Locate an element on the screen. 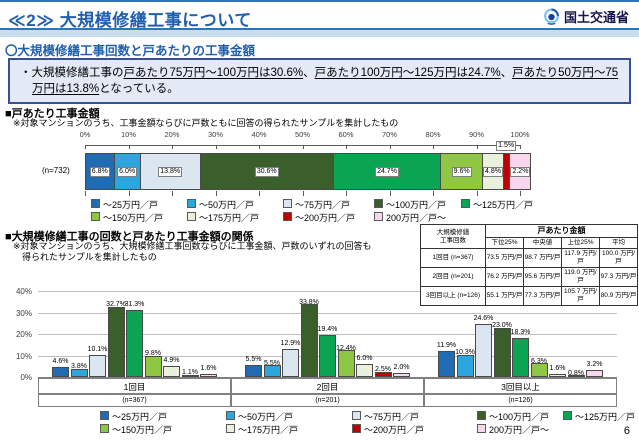 This screenshot has height=443, width=639. x-axis-tick-label: 20% is located at coordinates (172, 134).